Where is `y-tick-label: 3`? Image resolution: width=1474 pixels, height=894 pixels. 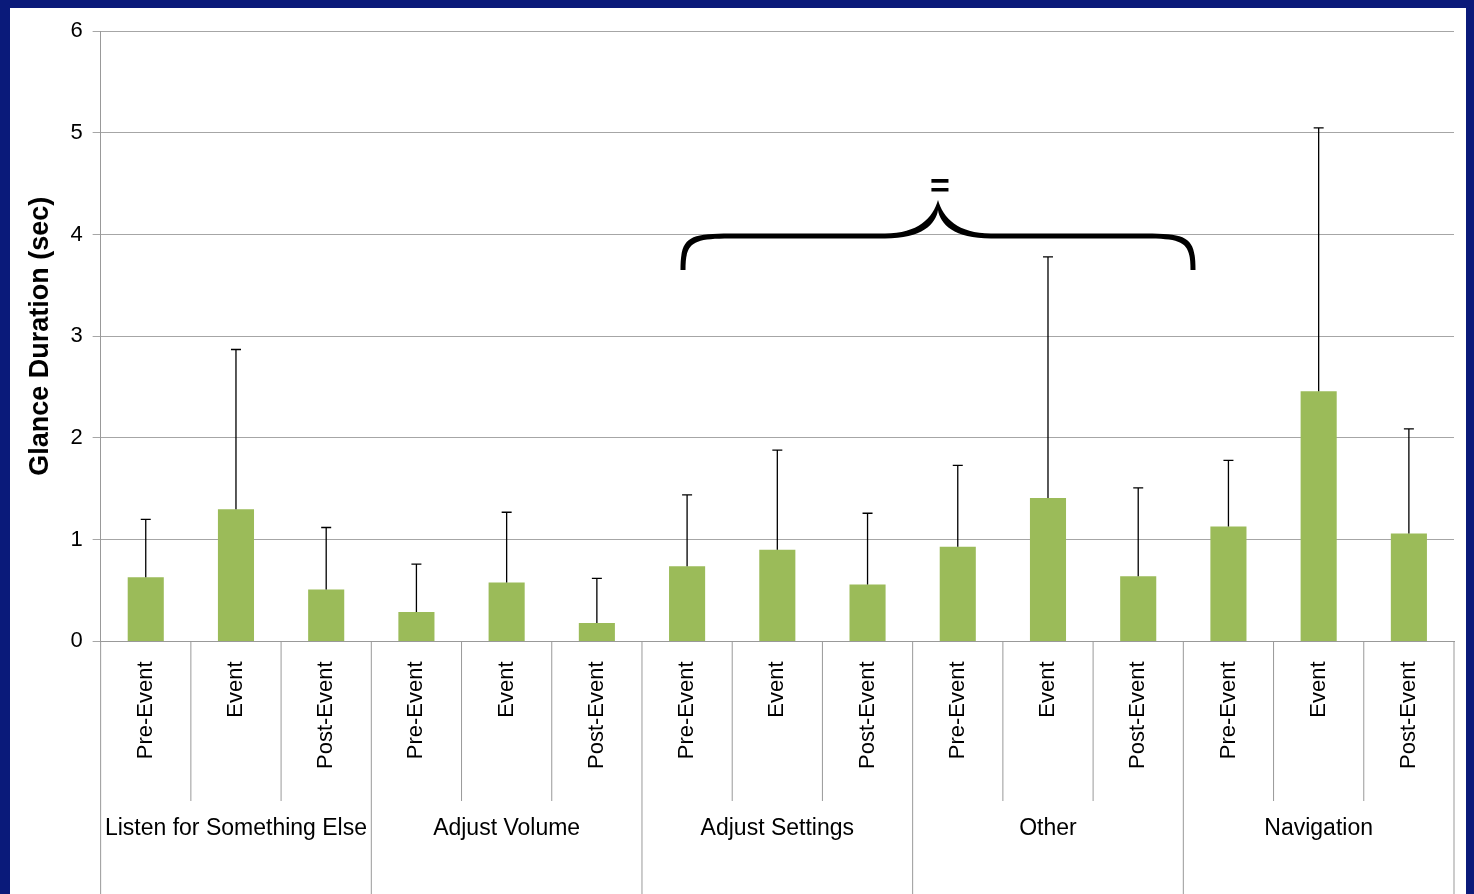 y-tick-label: 3 is located at coordinates (76, 335).